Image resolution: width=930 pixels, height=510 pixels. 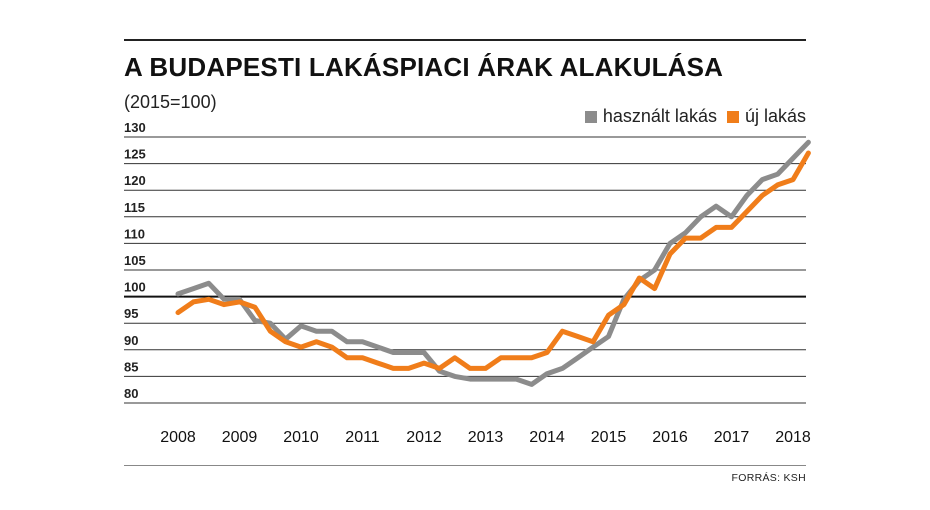 I want to click on x-tick-label: 2009, so click(x=240, y=437).